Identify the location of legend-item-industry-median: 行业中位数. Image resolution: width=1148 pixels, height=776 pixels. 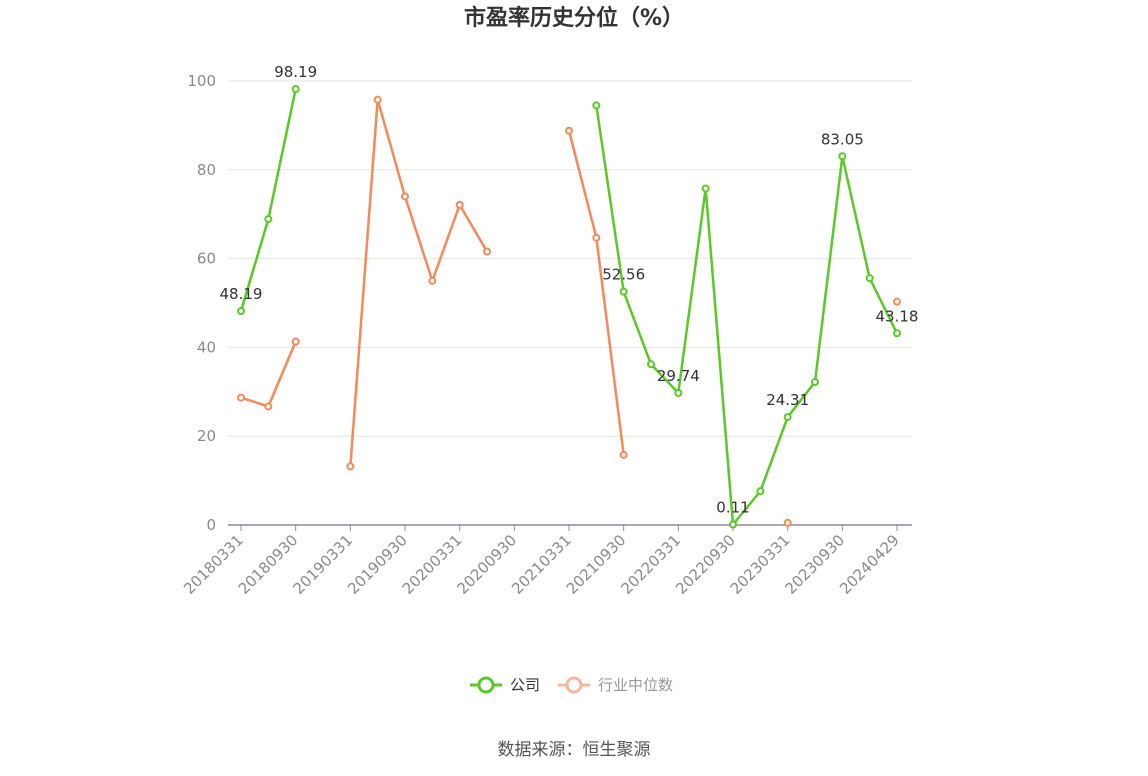
(615, 685).